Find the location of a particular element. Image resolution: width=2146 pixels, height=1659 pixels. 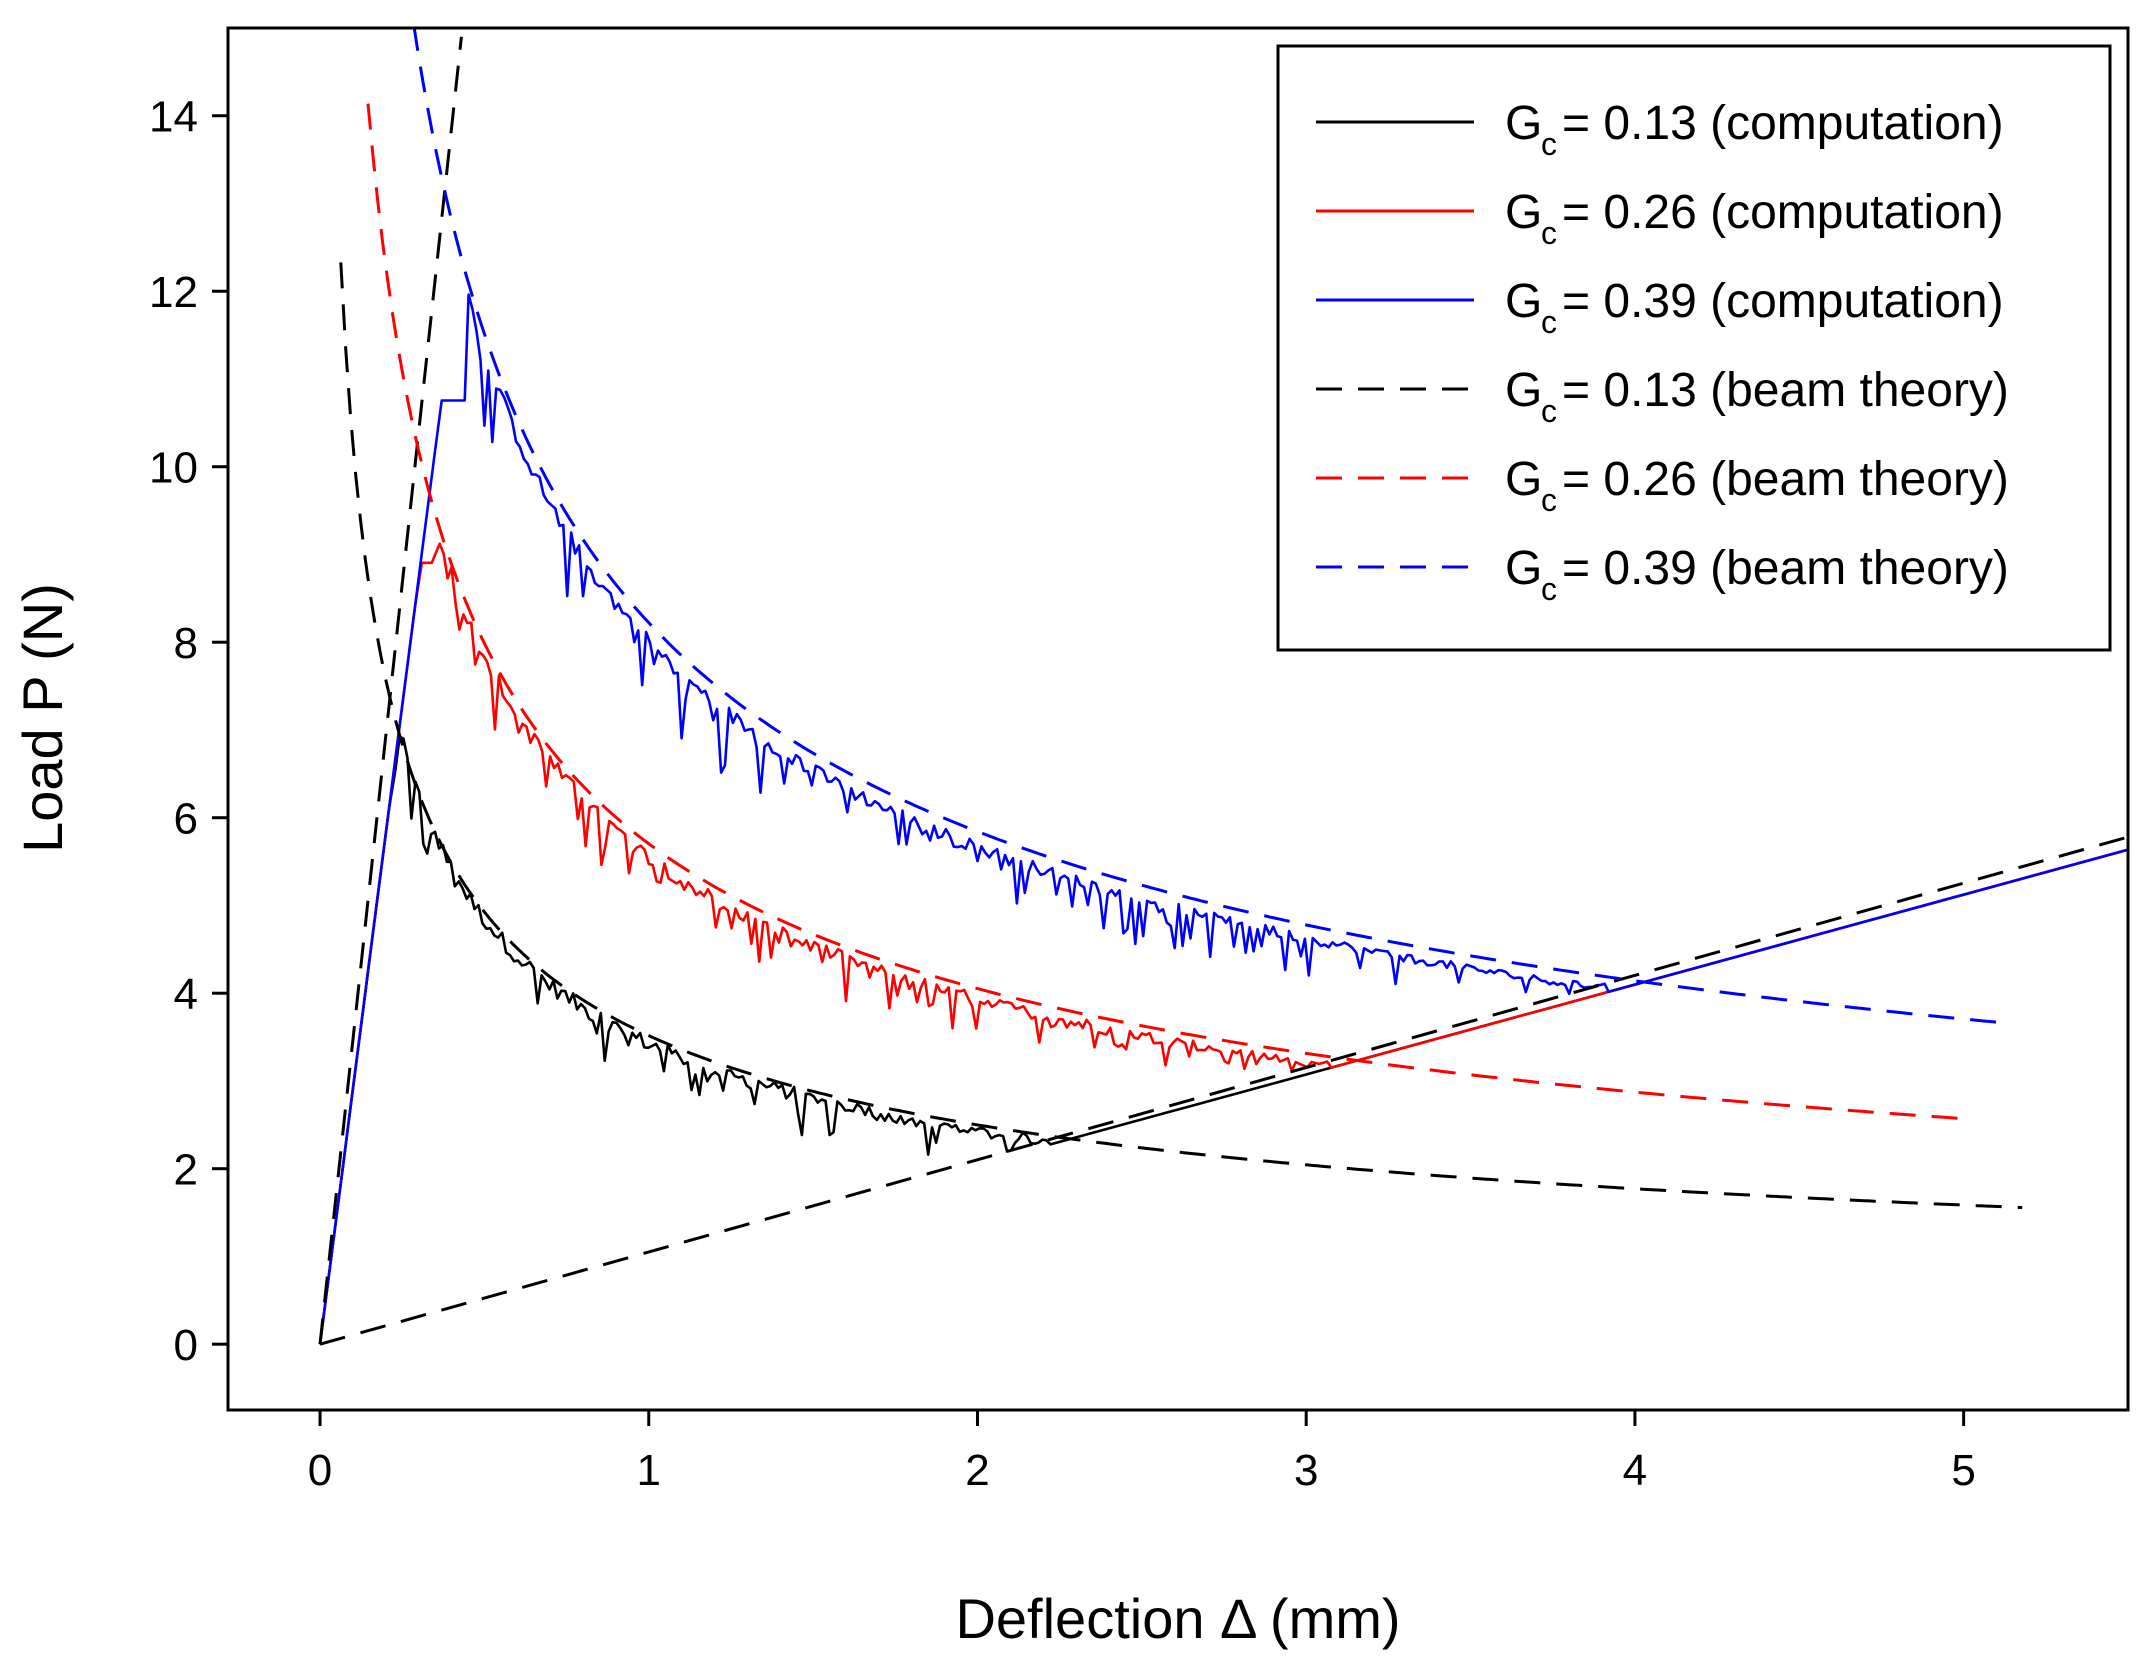

y-tick-label: 6 is located at coordinates (186, 819).